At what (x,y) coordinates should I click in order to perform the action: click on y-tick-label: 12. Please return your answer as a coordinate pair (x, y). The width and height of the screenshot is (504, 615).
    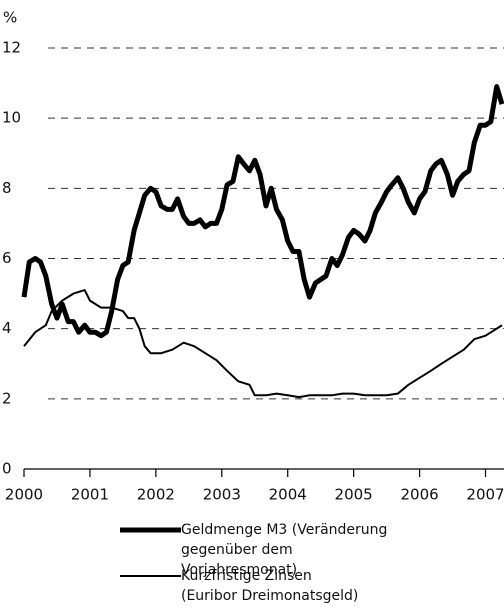
    Looking at the image, I should click on (11, 48).